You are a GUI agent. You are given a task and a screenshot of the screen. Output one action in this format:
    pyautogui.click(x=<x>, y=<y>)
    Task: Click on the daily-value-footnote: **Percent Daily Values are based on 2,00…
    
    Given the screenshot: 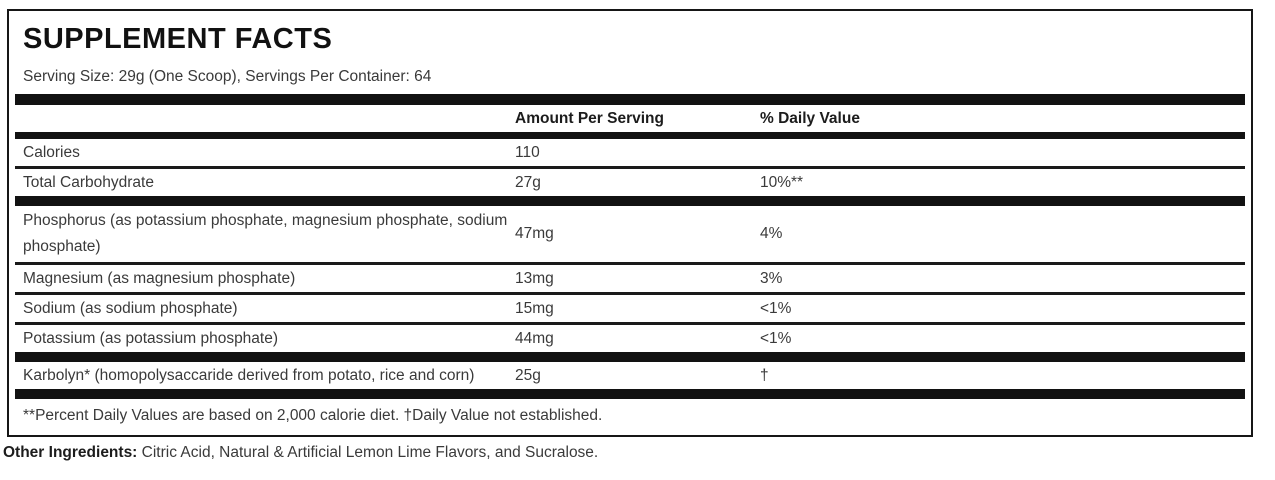 What is the action you would take?
    pyautogui.click(x=313, y=415)
    